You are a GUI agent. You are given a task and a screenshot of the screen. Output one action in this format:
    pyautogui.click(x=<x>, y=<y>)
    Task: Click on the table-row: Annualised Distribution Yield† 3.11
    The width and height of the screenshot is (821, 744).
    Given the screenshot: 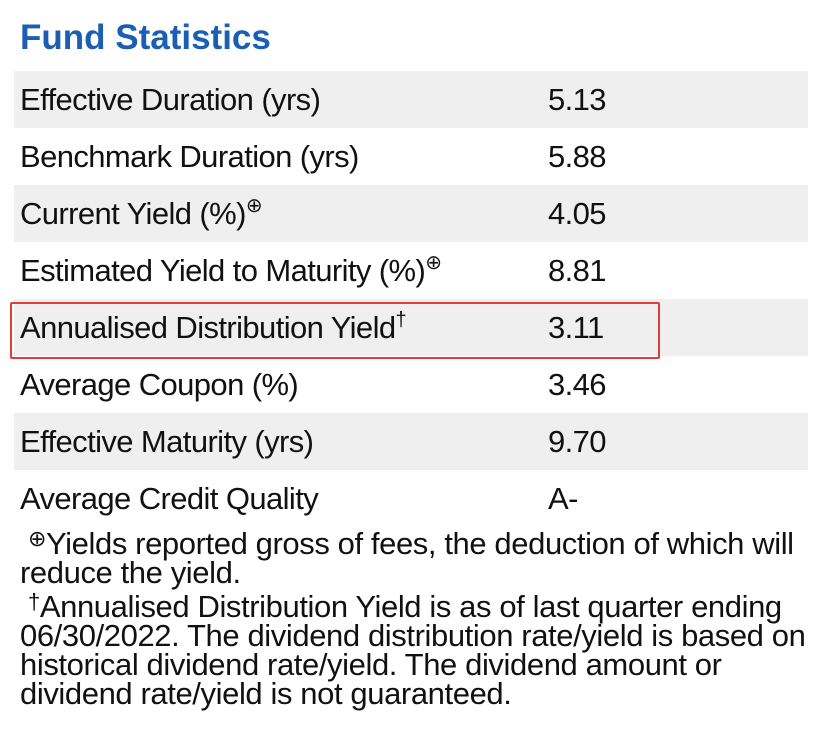 What is the action you would take?
    pyautogui.click(x=411, y=327)
    